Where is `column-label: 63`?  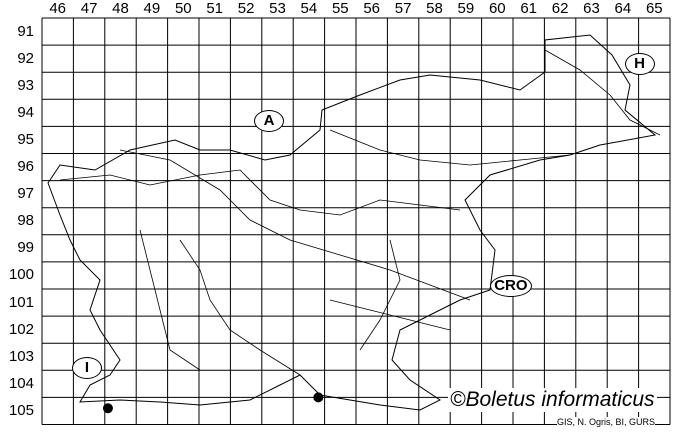 column-label: 63 is located at coordinates (591, 8).